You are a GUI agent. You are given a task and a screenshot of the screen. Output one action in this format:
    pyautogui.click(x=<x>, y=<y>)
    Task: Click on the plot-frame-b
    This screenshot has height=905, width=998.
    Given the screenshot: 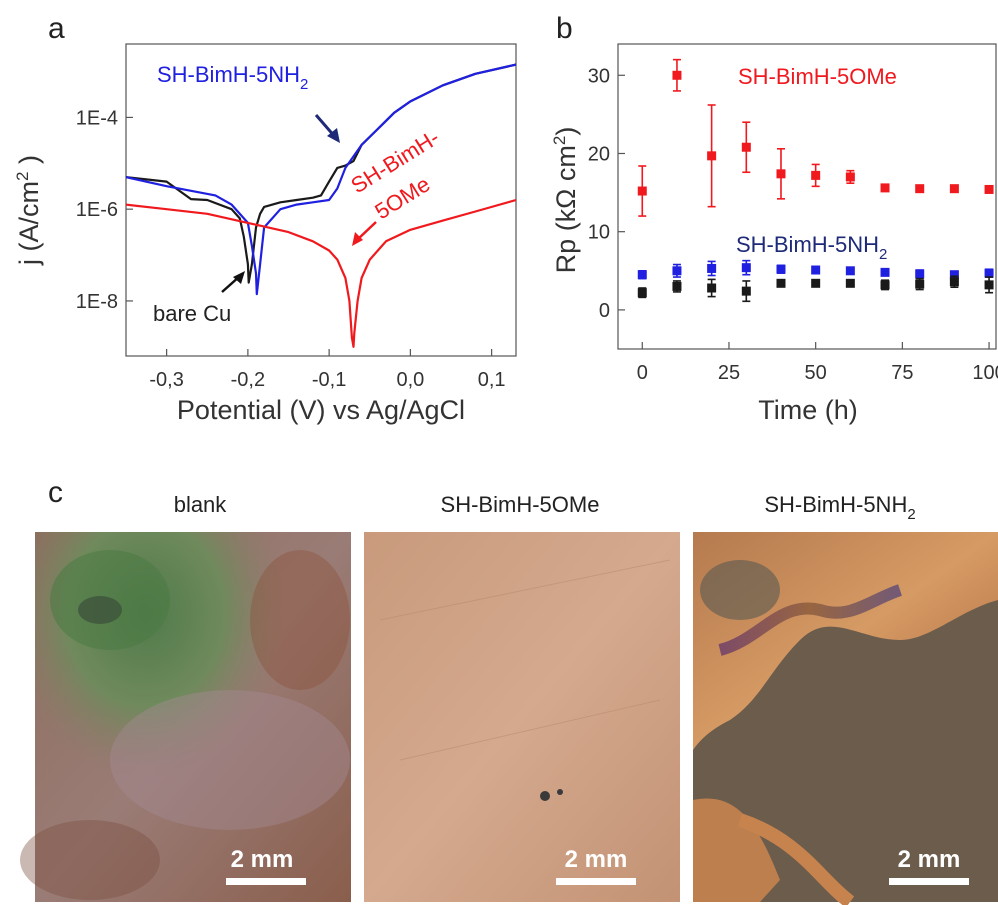 What is the action you would take?
    pyautogui.click(x=807, y=196)
    